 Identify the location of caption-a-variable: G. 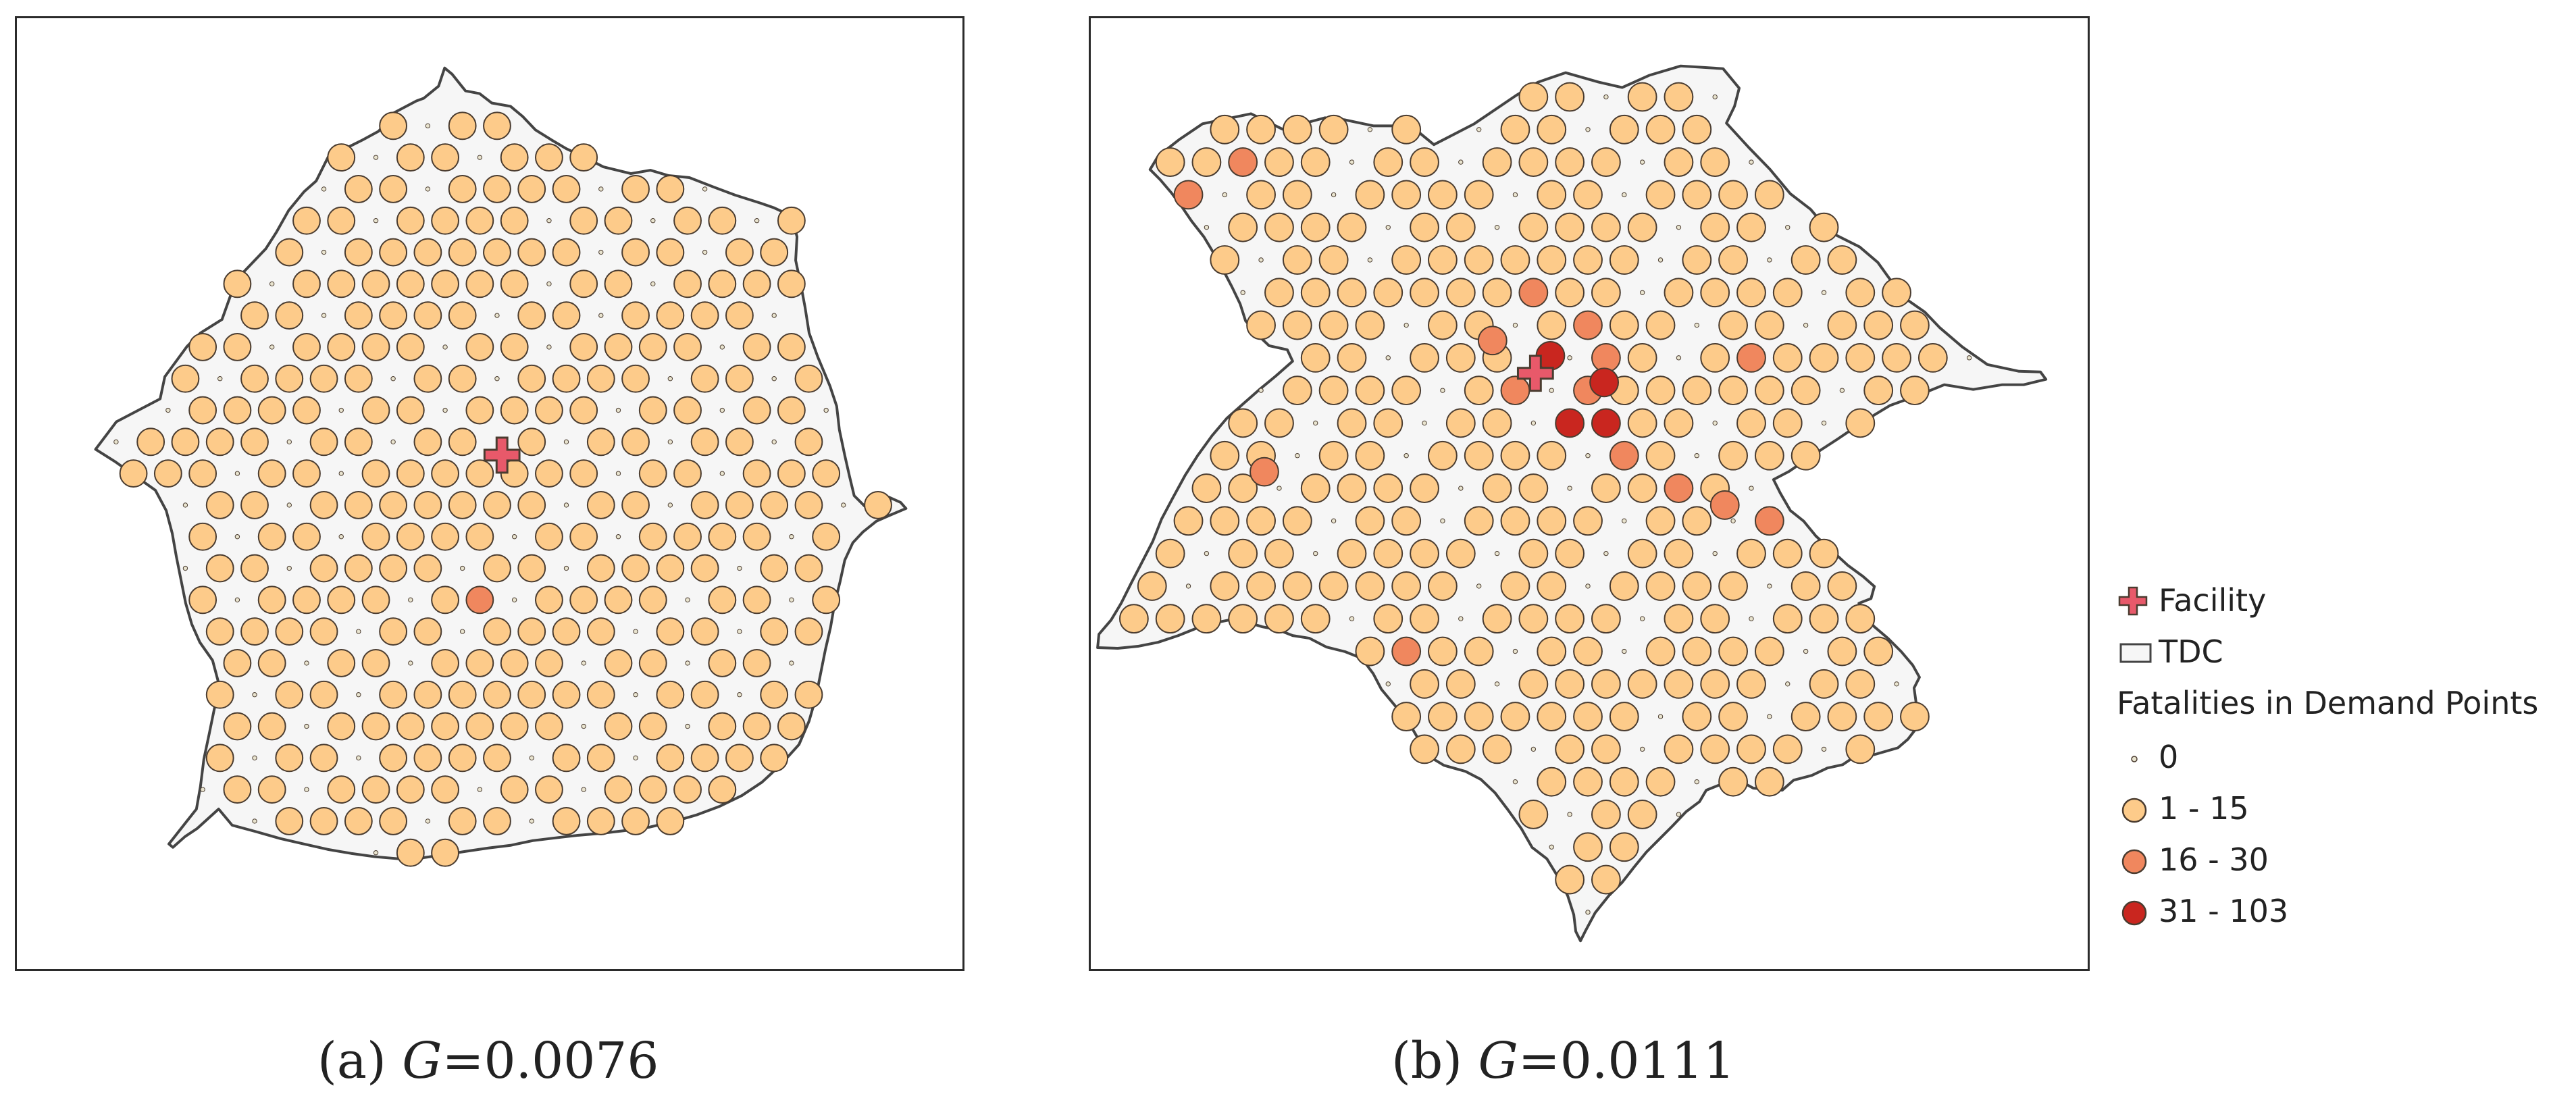
(422, 1061).